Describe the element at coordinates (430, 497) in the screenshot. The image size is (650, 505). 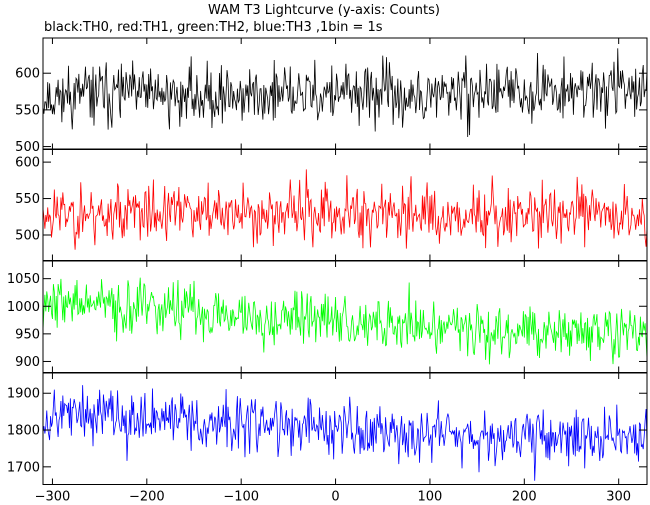
I see `x-tick-label: 100` at that location.